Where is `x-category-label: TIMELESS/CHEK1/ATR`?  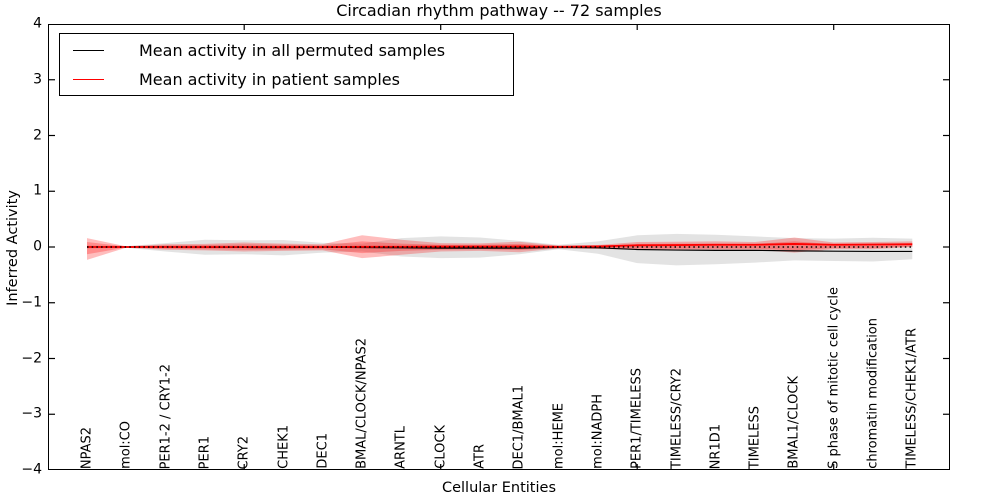
x-category-label: TIMELESS/CHEK1/ATR is located at coordinates (912, 398).